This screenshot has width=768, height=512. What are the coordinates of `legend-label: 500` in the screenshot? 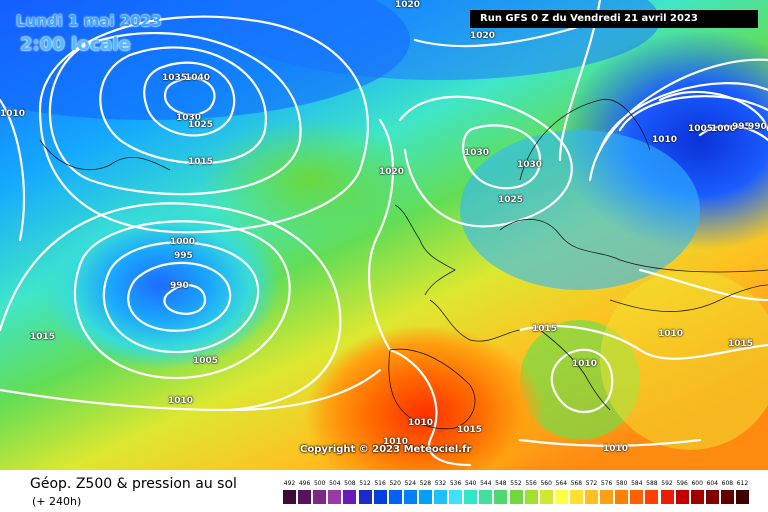 It's located at (319, 483).